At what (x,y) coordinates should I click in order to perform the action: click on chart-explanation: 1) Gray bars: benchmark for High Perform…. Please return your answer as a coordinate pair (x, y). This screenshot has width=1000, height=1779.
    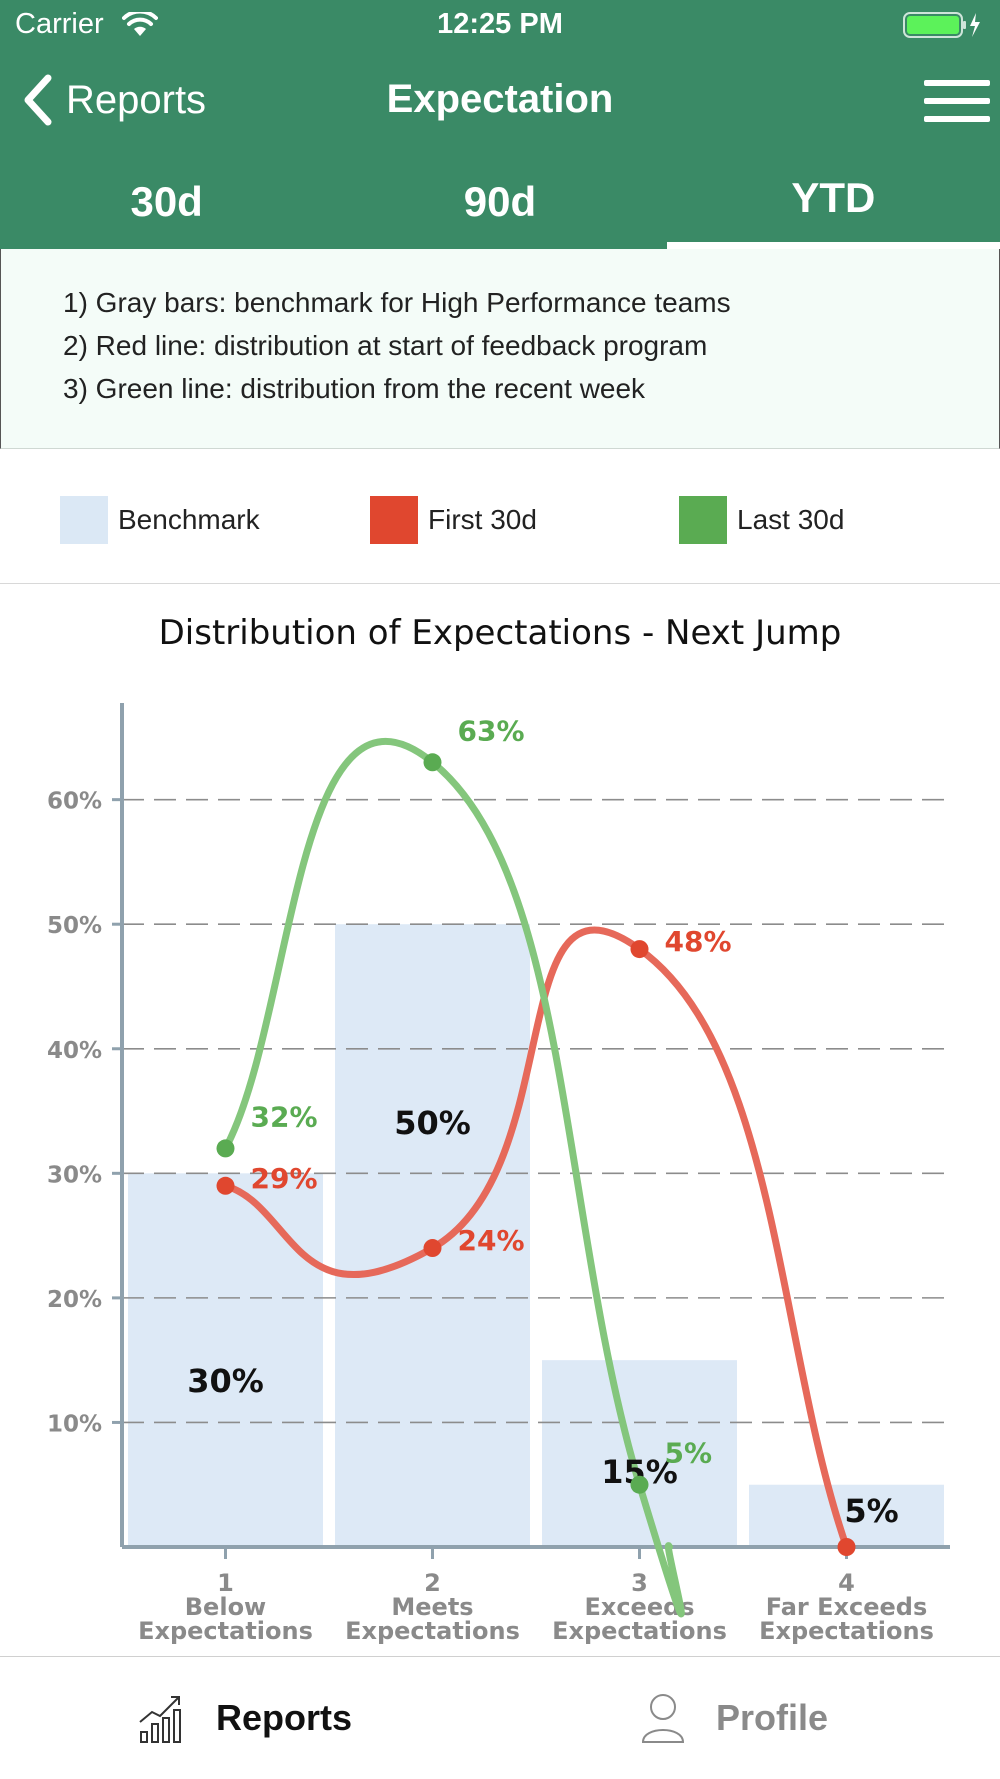
    Looking at the image, I should click on (500, 349).